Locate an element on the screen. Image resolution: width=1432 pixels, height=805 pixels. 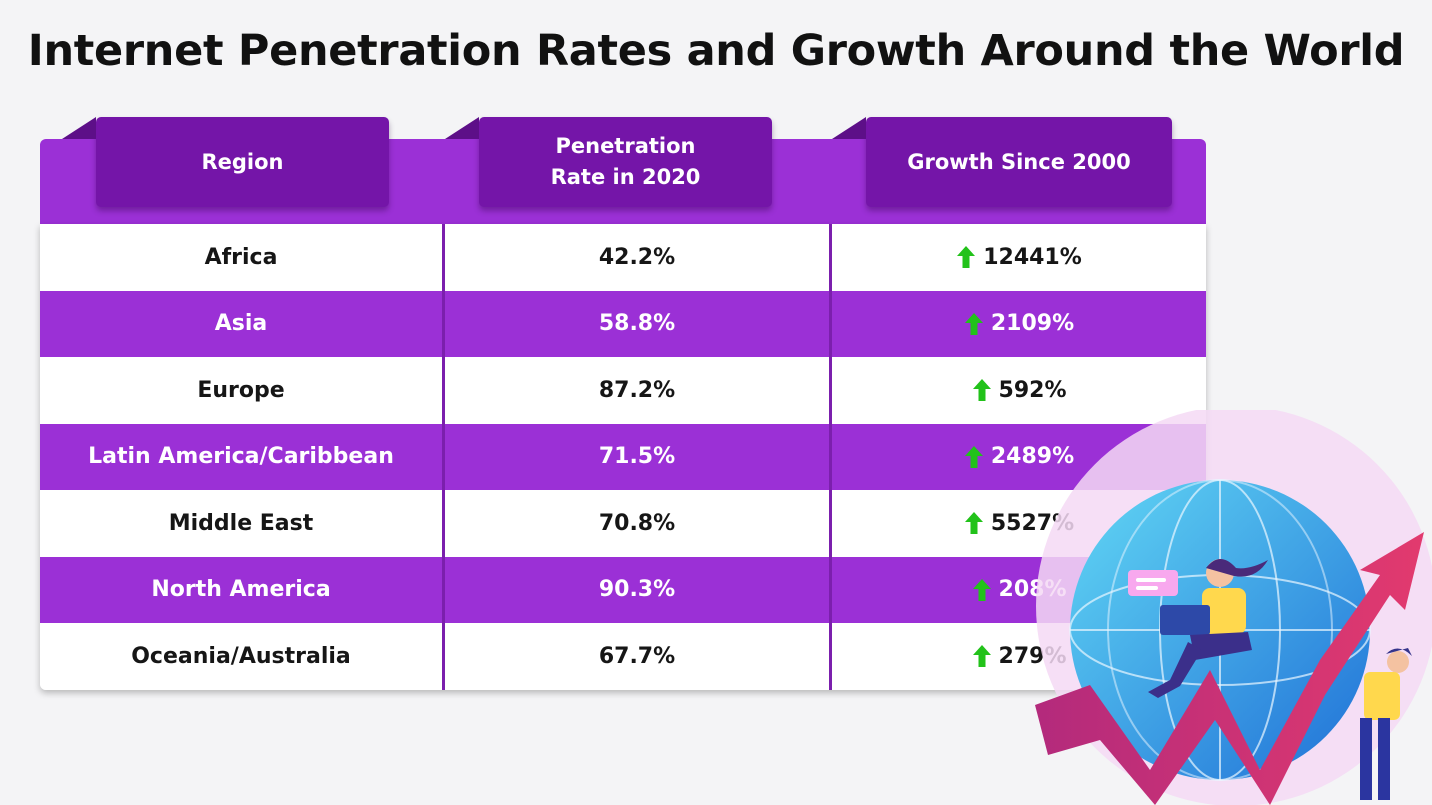
region-cell: Latin America/Caribbean is located at coordinates (241, 457).